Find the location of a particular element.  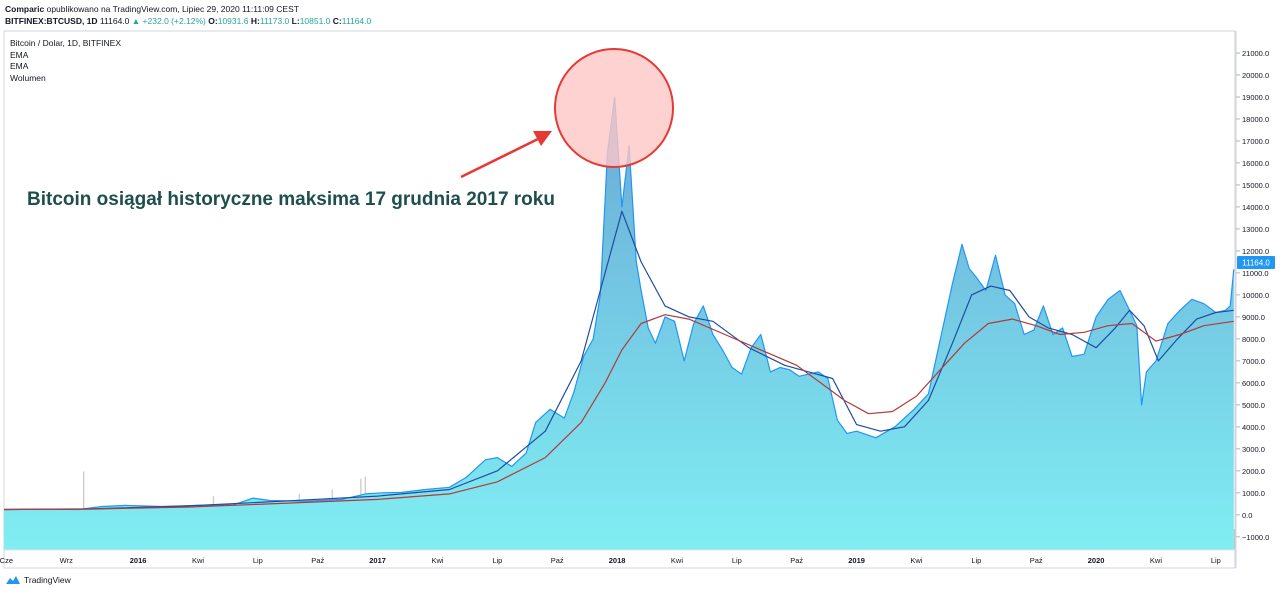

arrow-shaft is located at coordinates (500, 157).